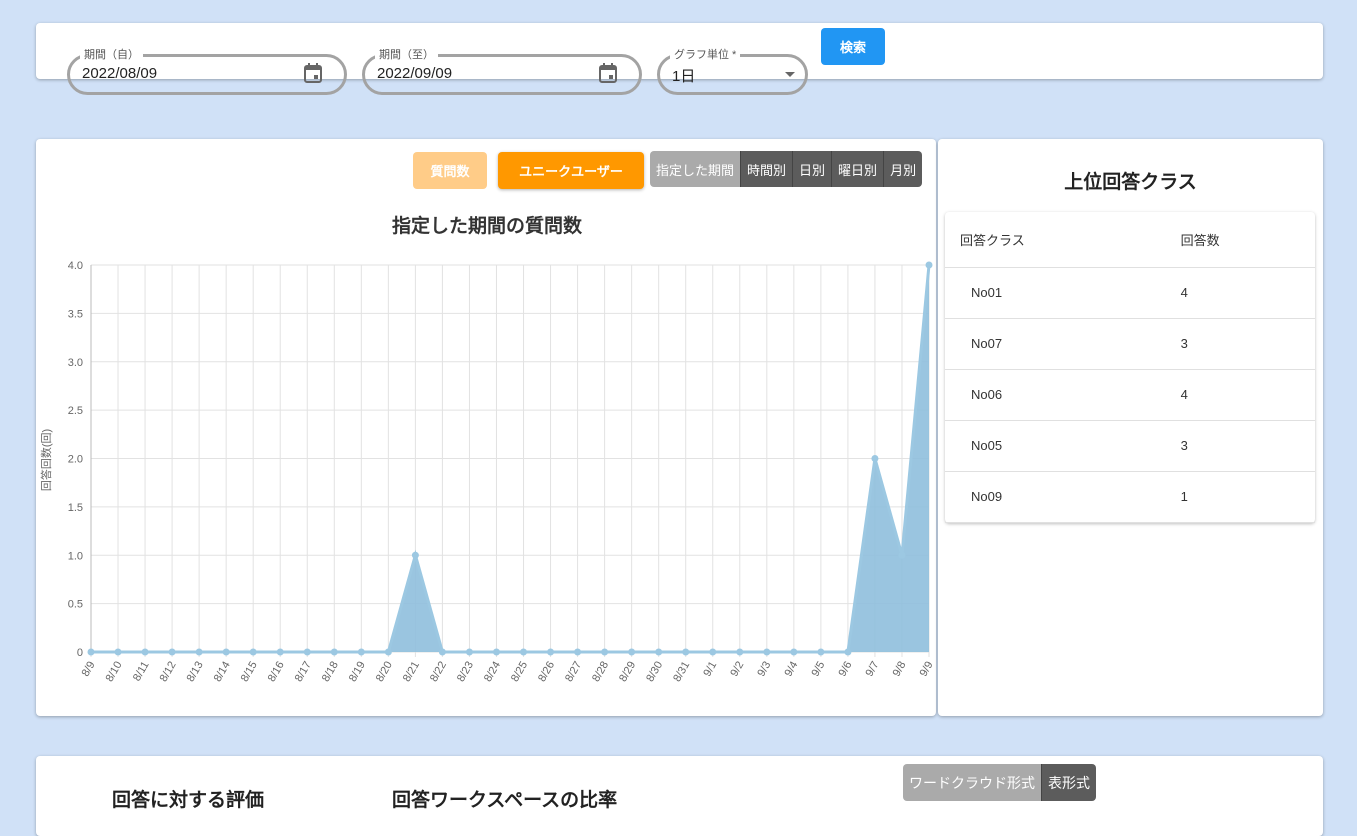  What do you see at coordinates (546, 672) in the screenshot?
I see `x-tick-label: 8/26` at bounding box center [546, 672].